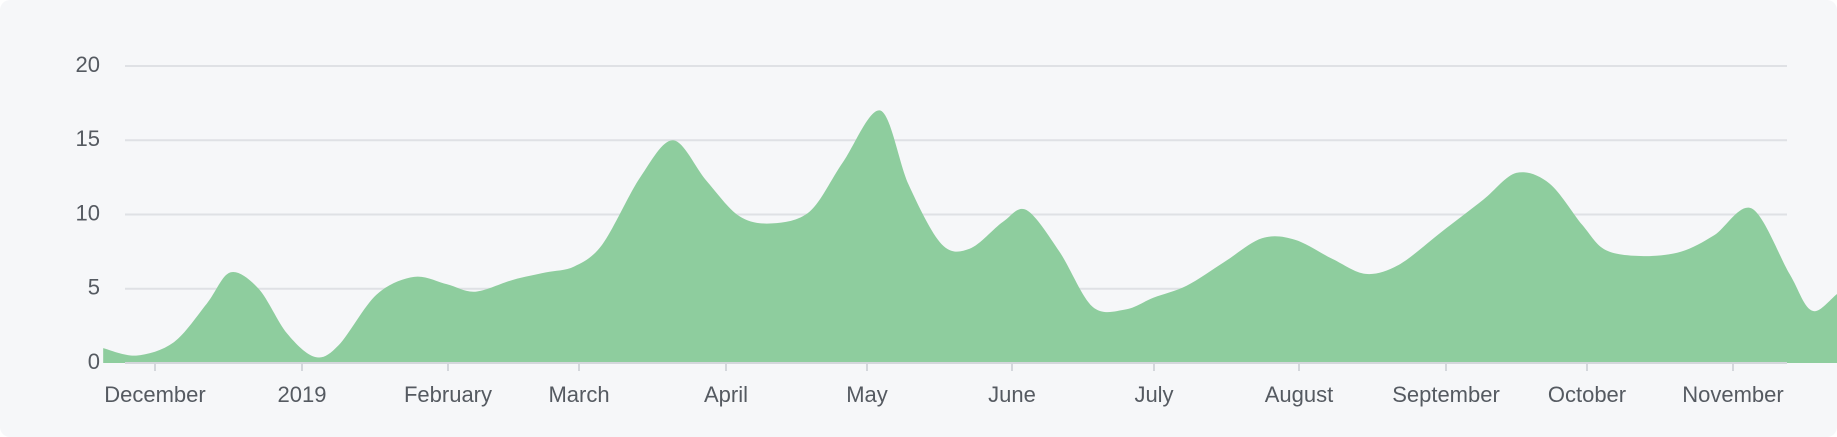 Image resolution: width=1837 pixels, height=437 pixels. I want to click on x-tick-label: February, so click(448, 394).